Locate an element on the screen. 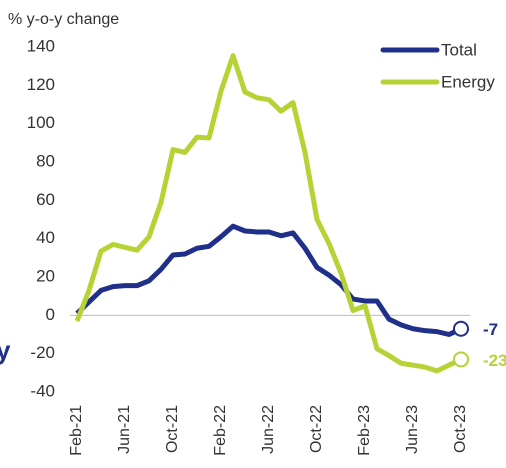  annotation: y is located at coordinates (5, 350).